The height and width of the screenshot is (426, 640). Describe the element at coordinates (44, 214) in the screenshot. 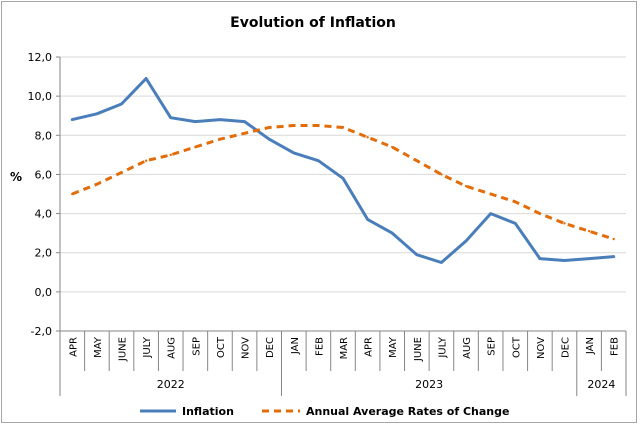

I see `y-tick-label: 4,0` at that location.